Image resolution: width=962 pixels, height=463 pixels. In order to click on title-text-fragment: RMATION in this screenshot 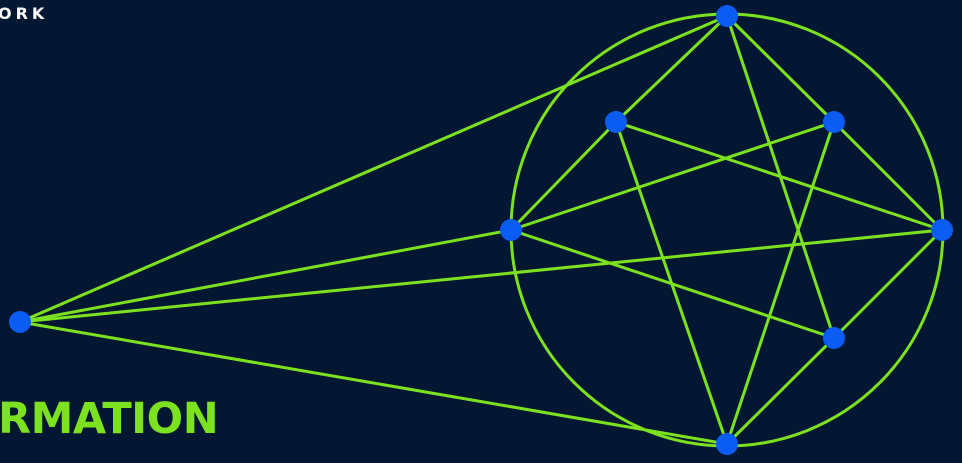, I will do `click(109, 419)`.